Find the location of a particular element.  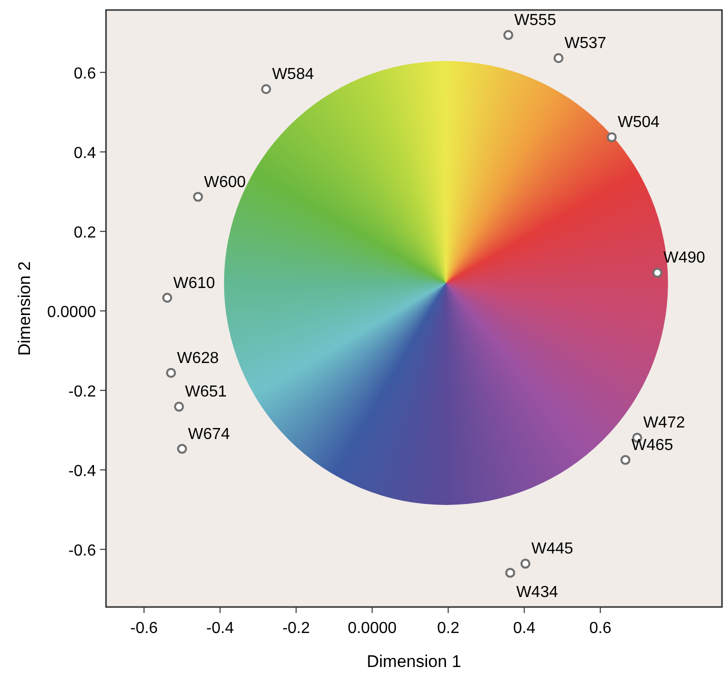

y-tick-label: 0.0000 is located at coordinates (71, 312).